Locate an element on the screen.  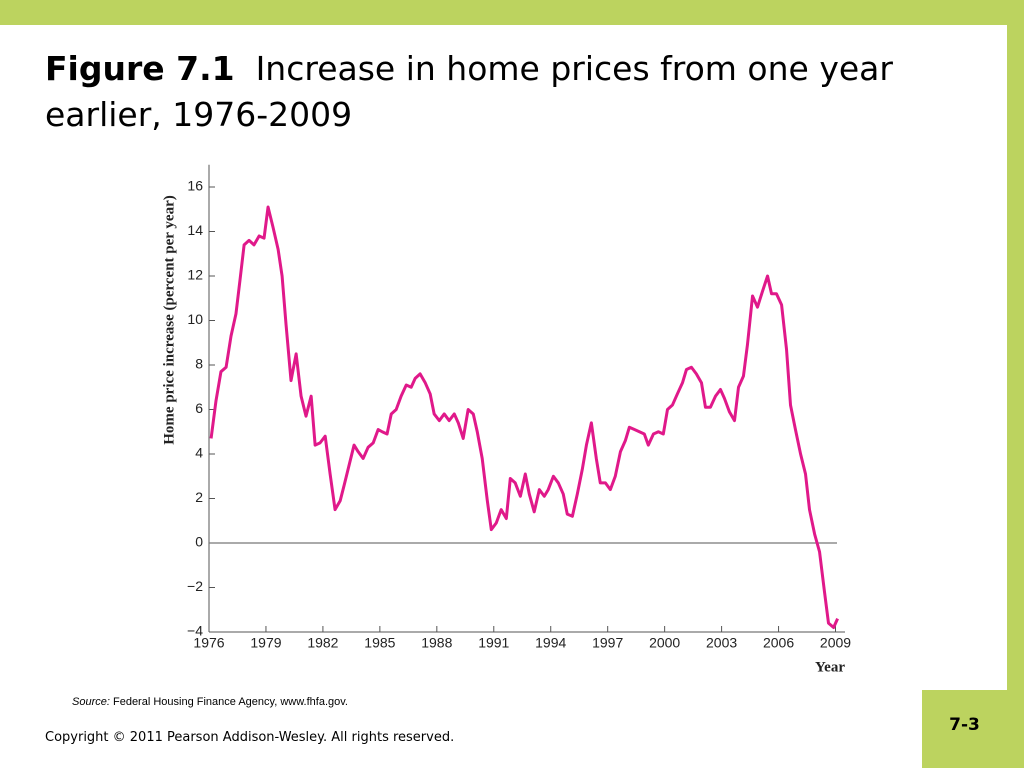
x-tick-label: 1991 is located at coordinates (493, 643).